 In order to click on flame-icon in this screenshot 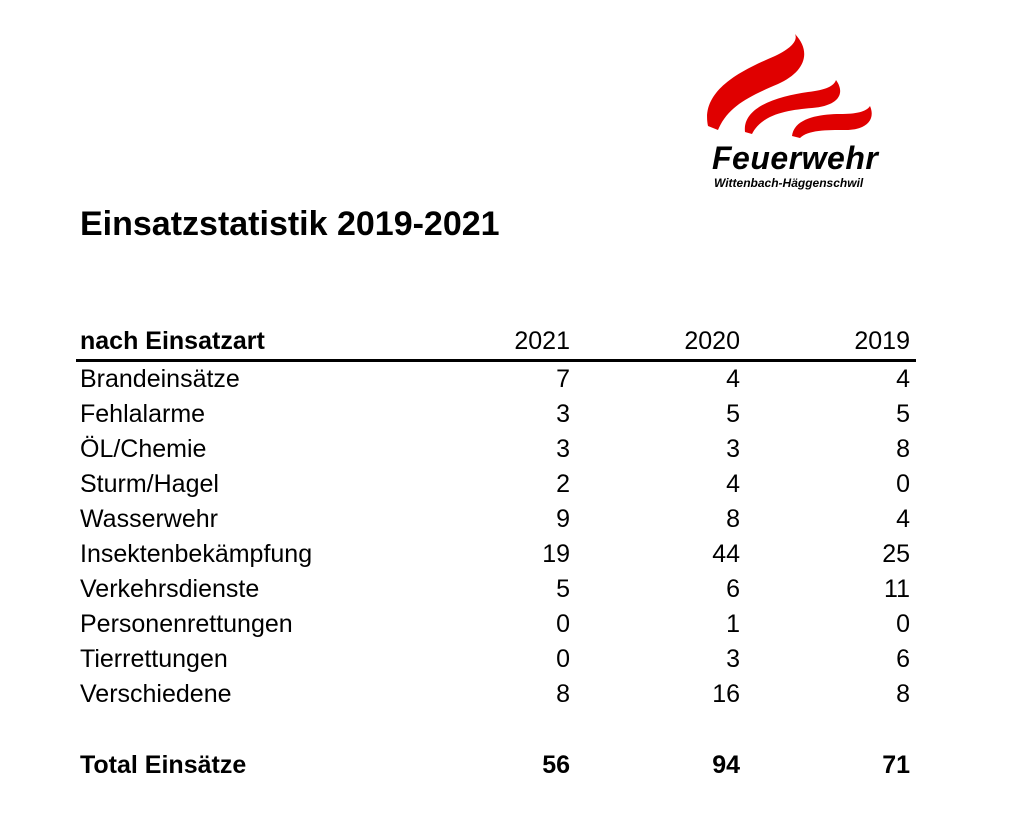, I will do `click(789, 86)`.